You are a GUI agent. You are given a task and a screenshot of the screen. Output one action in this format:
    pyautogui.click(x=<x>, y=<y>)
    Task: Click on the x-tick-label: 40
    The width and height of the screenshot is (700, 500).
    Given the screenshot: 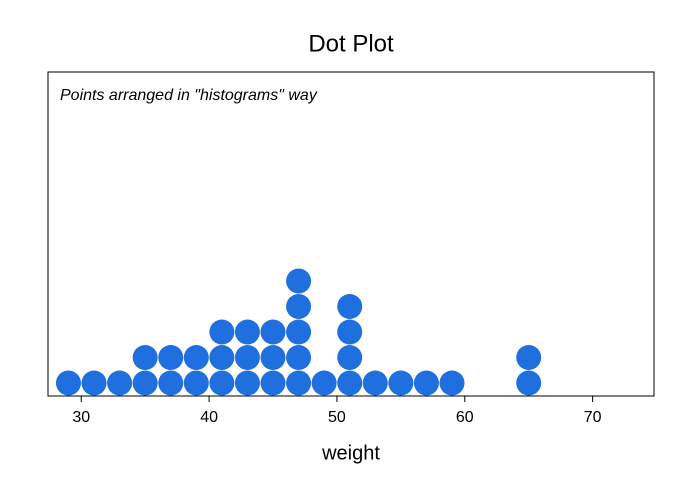 What is the action you would take?
    pyautogui.click(x=209, y=417)
    